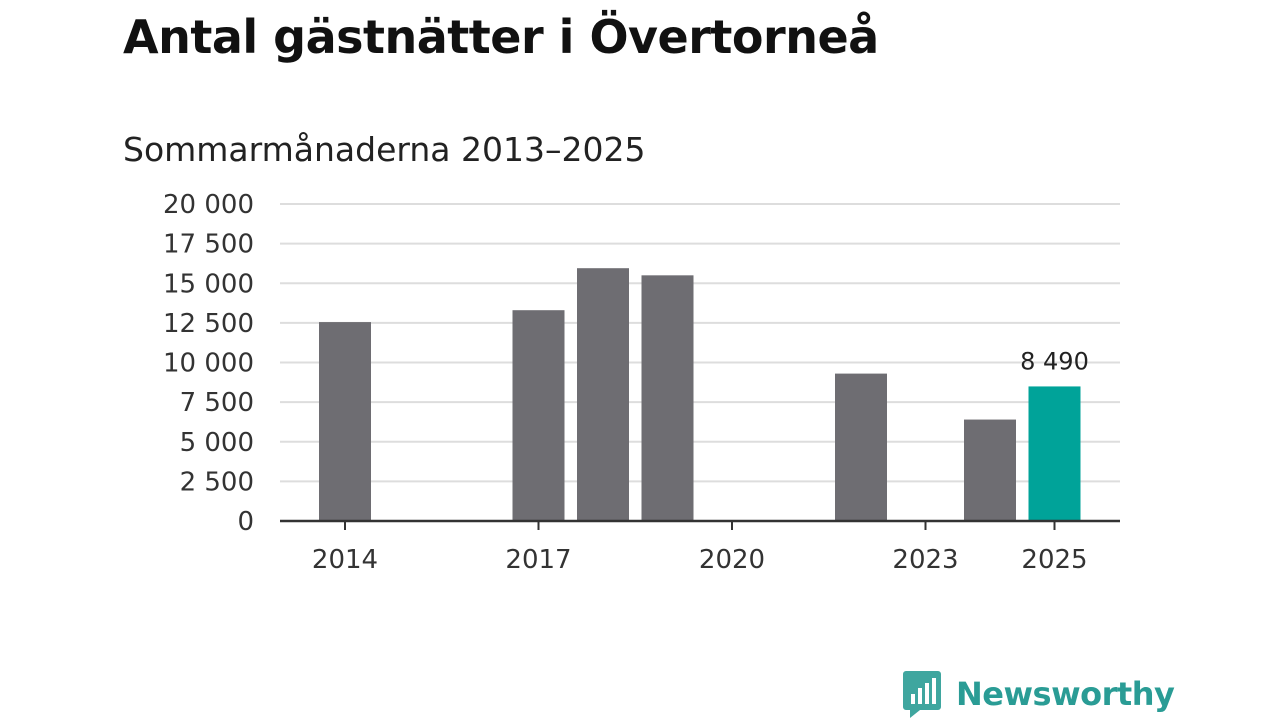 The height and width of the screenshot is (720, 1280). What do you see at coordinates (208, 245) in the screenshot?
I see `y-tick-label: 17 500` at bounding box center [208, 245].